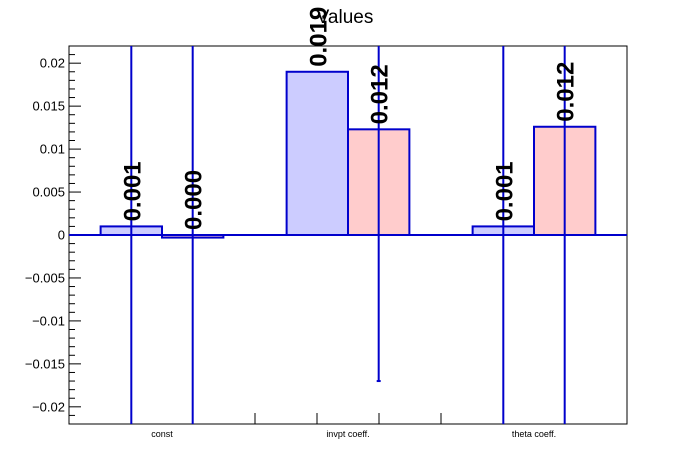 This screenshot has width=696, height=472. Describe the element at coordinates (162, 434) in the screenshot. I see `x-category-label: const` at that location.